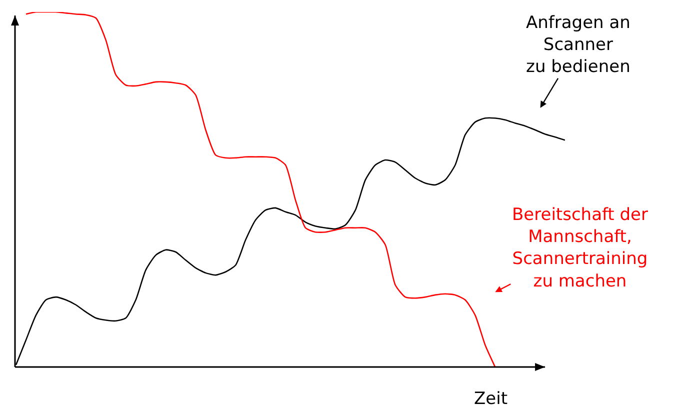 This screenshot has width=685, height=416. What do you see at coordinates (580, 248) in the screenshot?
I see `annotation: Bereitschaft der Mannschaft, Scannertraining zu machen` at bounding box center [580, 248].